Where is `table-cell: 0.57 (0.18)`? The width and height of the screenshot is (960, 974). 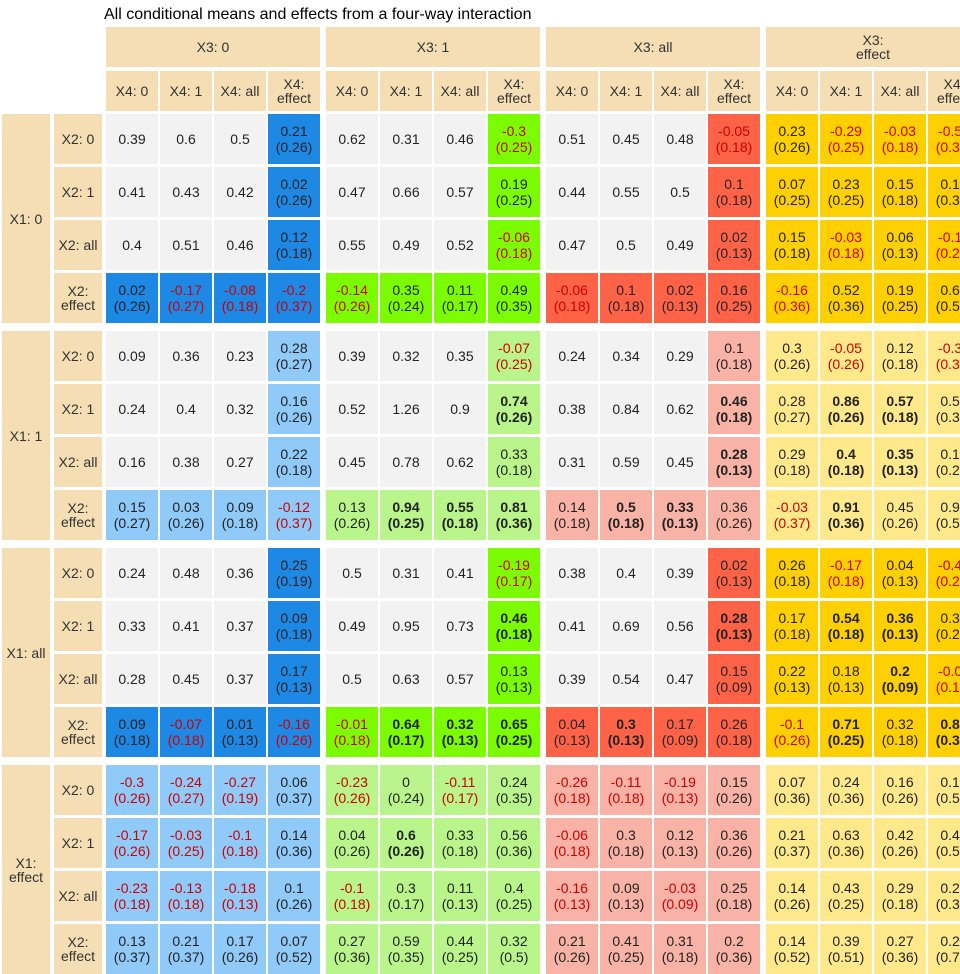 table-cell: 0.57 (0.18) is located at coordinates (900, 409).